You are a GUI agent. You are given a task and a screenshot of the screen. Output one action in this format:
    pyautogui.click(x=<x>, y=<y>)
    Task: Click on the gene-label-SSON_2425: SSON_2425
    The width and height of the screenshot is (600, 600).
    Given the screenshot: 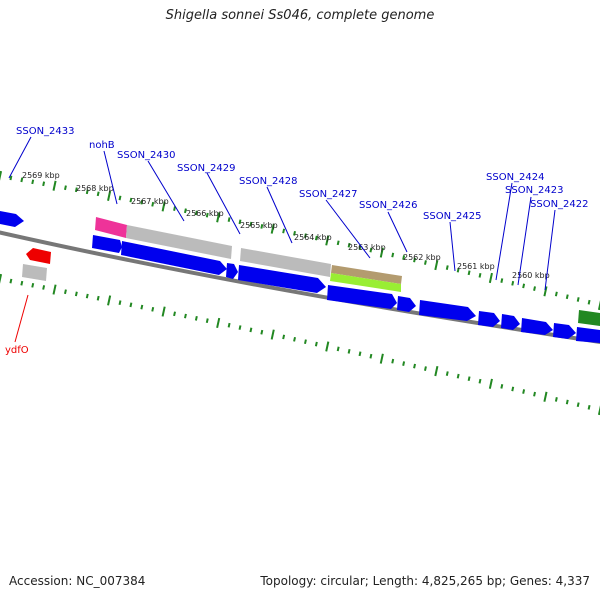 What is the action you would take?
    pyautogui.click(x=452, y=216)
    